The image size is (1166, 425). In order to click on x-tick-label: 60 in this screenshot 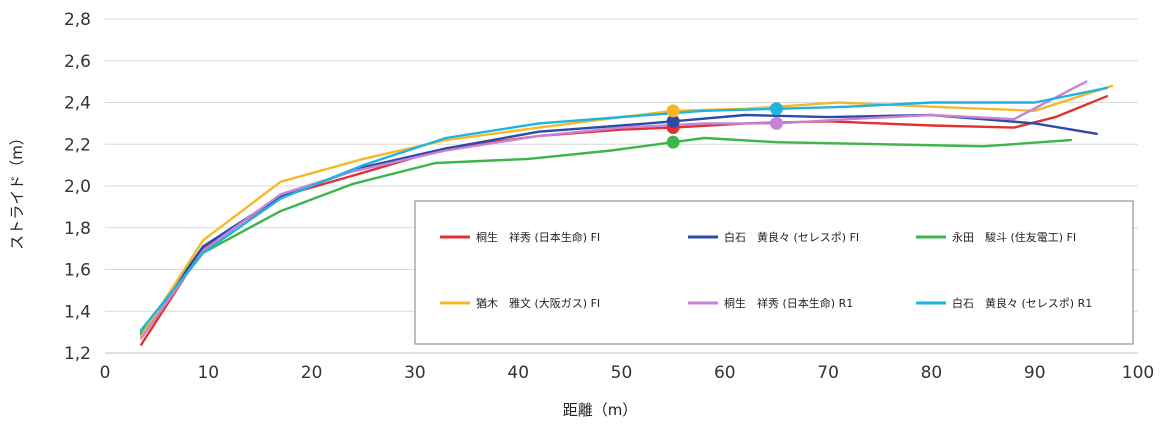, I will do `click(725, 373)`.